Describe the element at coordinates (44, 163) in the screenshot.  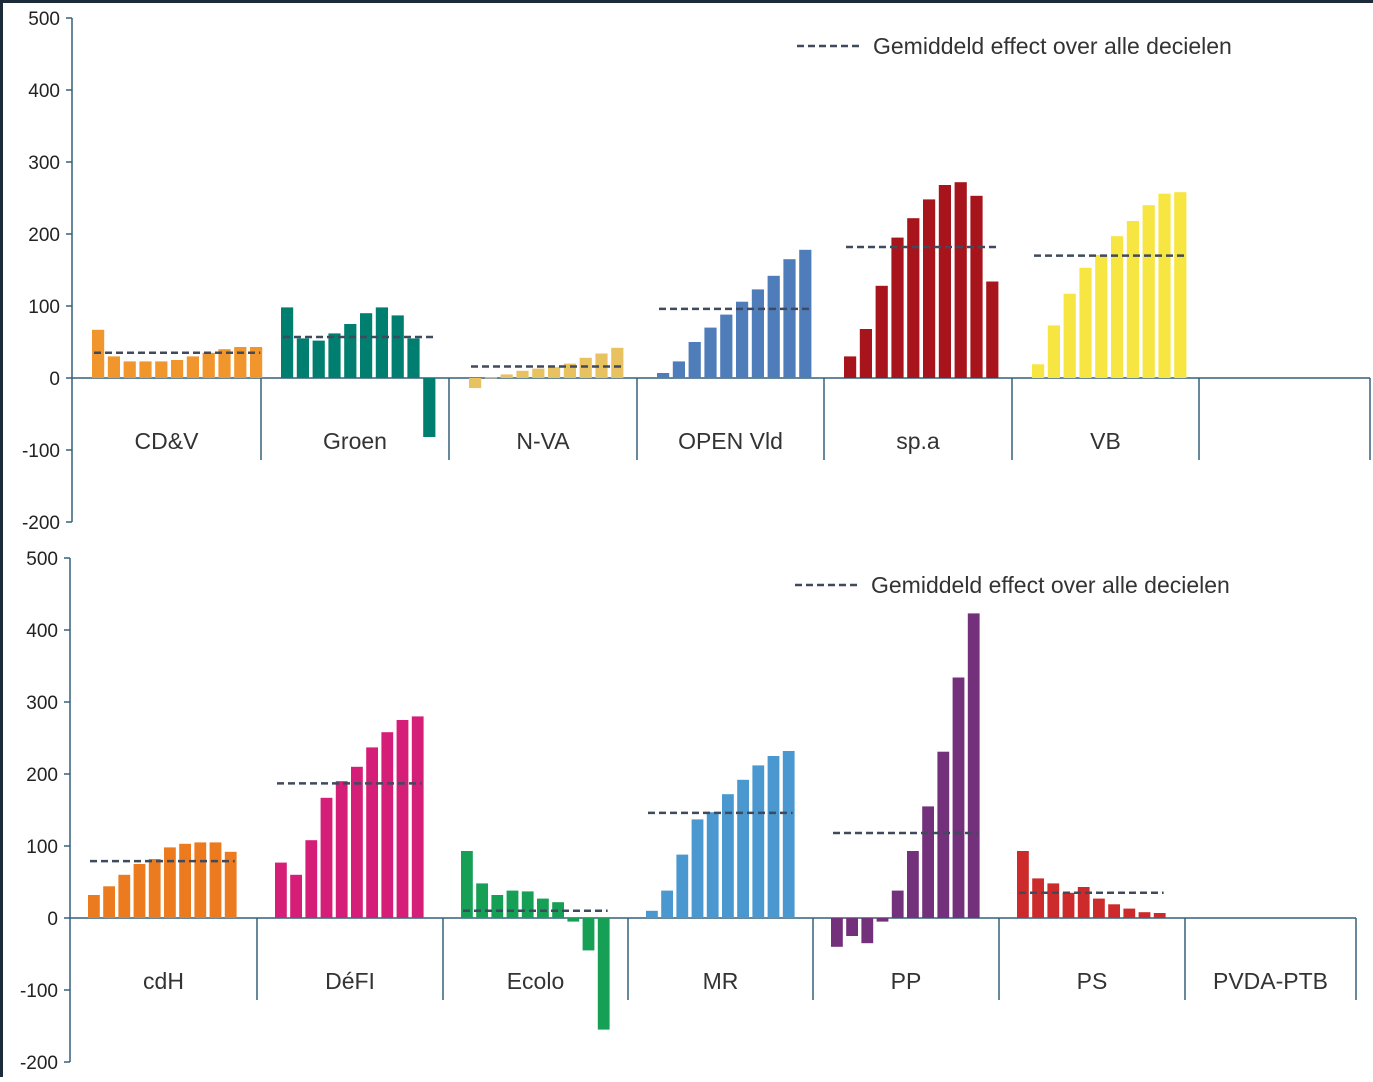
I see `y-tick-label: 300` at that location.